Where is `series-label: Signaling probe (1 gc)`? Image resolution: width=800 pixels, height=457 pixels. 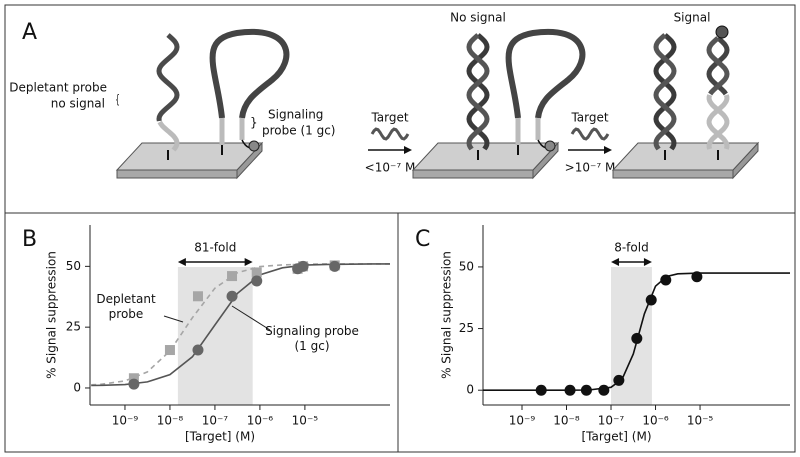
series-label: Signaling probe (1 gc) is located at coordinates (312, 338).